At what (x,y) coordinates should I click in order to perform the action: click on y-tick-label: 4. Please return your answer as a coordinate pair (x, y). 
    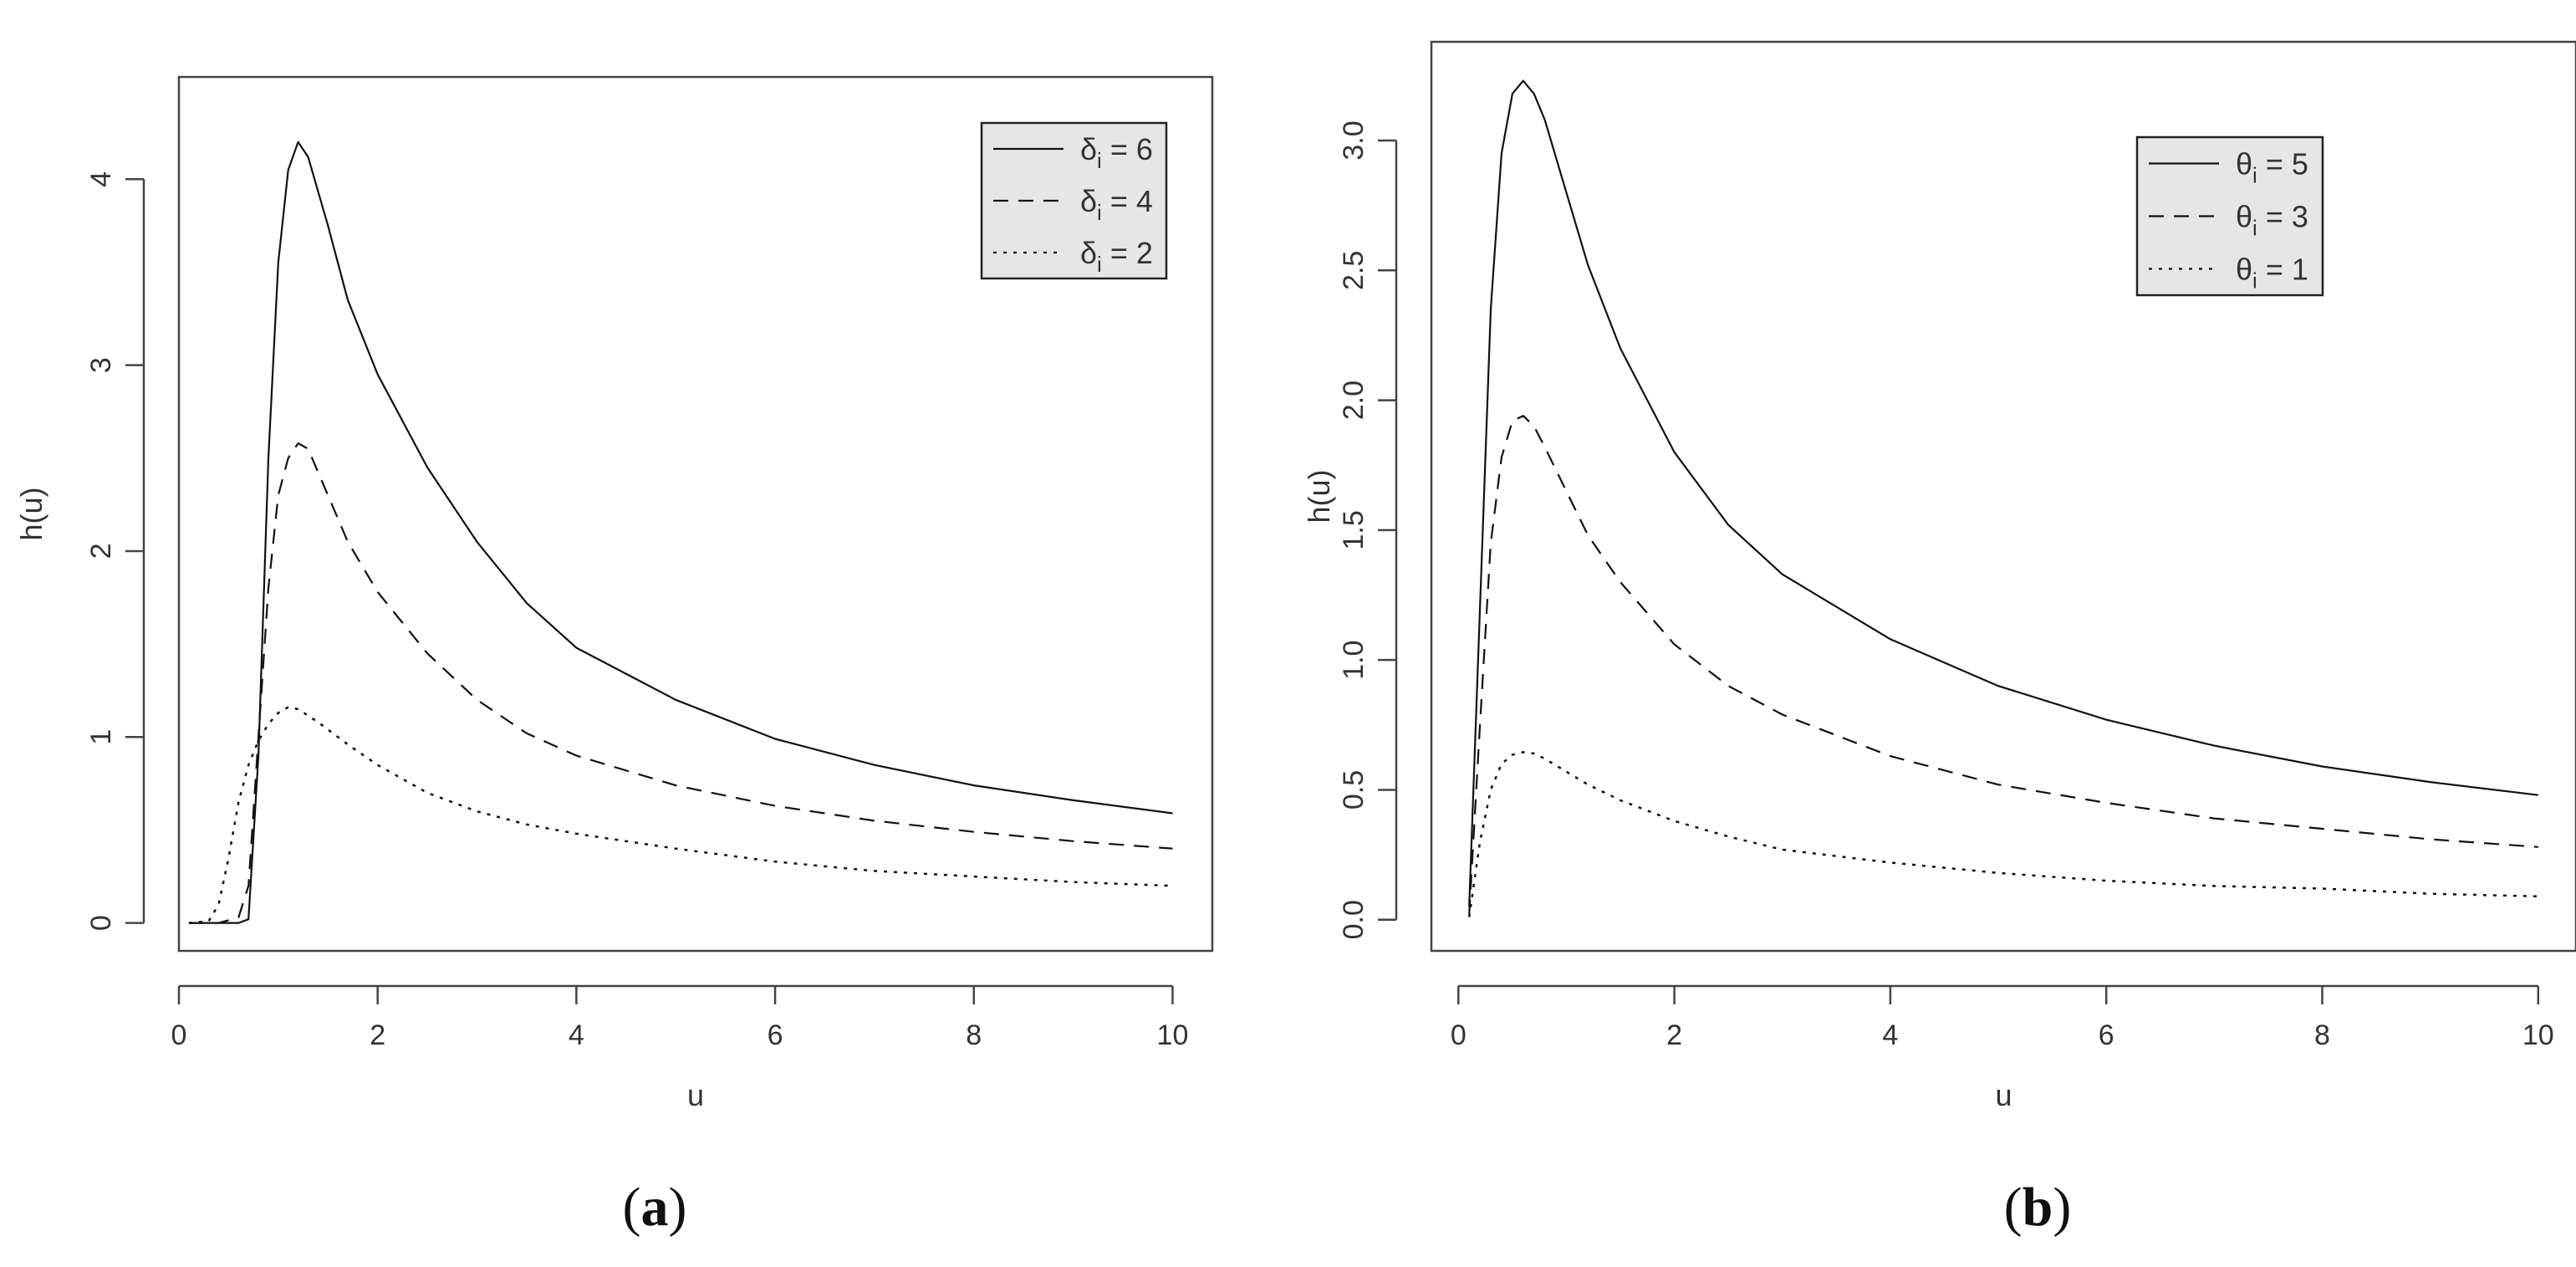
    Looking at the image, I should click on (101, 179).